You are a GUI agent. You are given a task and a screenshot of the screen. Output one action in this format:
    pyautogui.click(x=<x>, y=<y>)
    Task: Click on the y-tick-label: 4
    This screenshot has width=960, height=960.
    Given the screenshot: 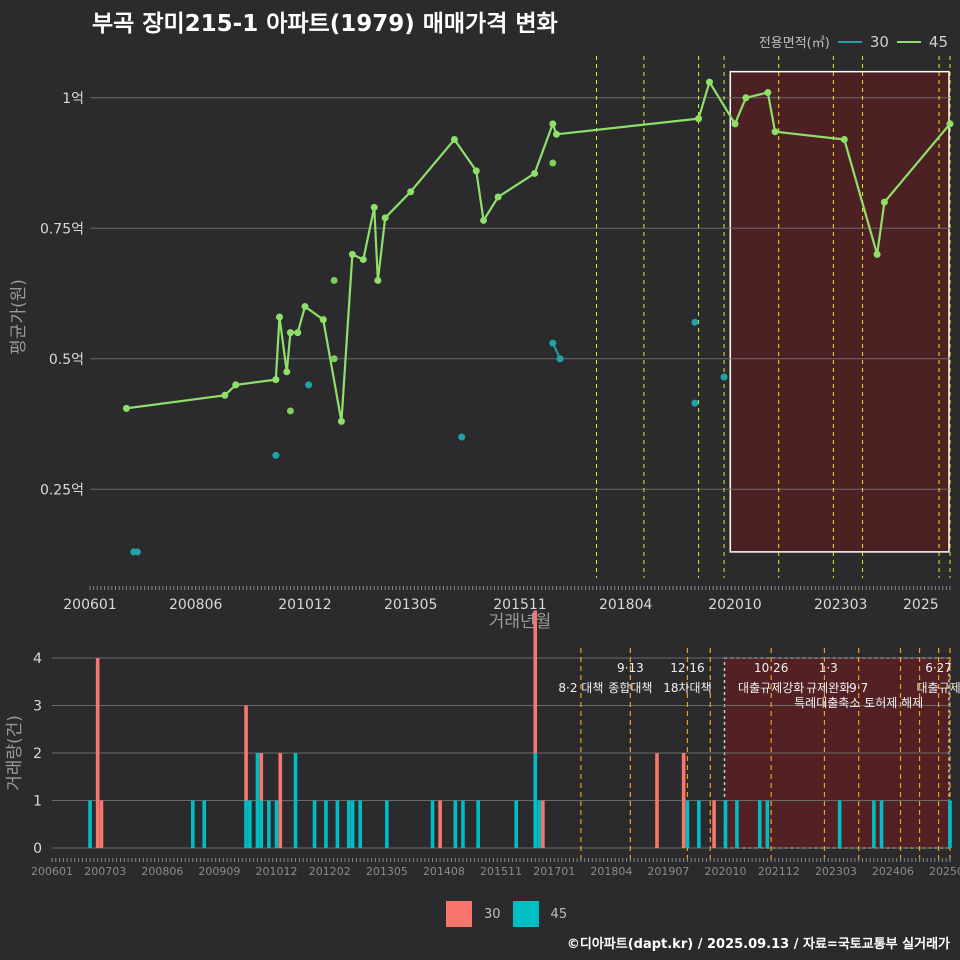 What is the action you would take?
    pyautogui.click(x=37, y=659)
    